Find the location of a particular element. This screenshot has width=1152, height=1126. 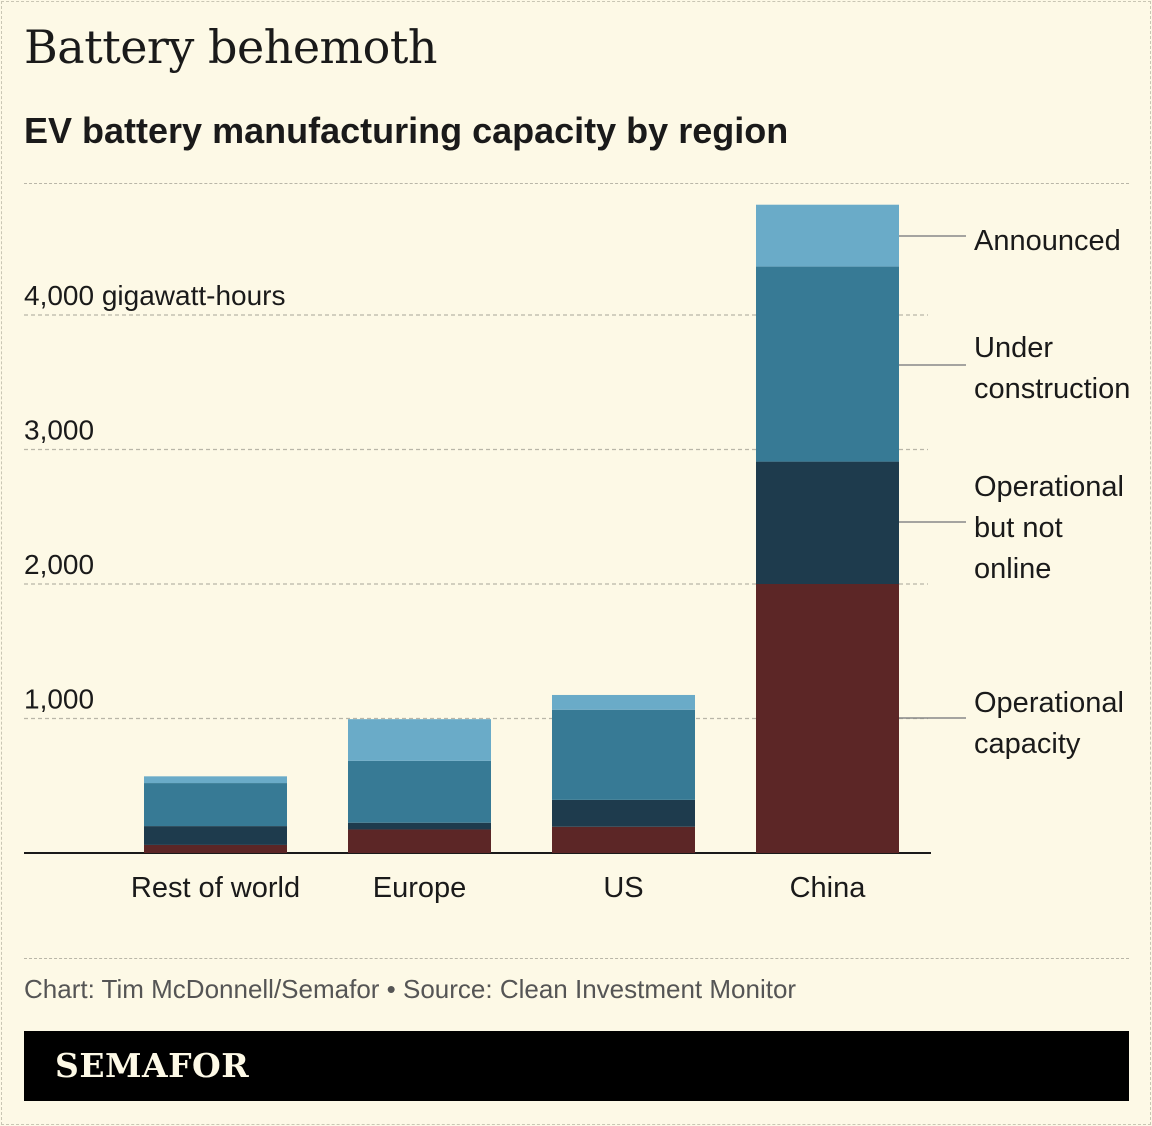

brand-bar: SEMAFOR is located at coordinates (576, 1066).